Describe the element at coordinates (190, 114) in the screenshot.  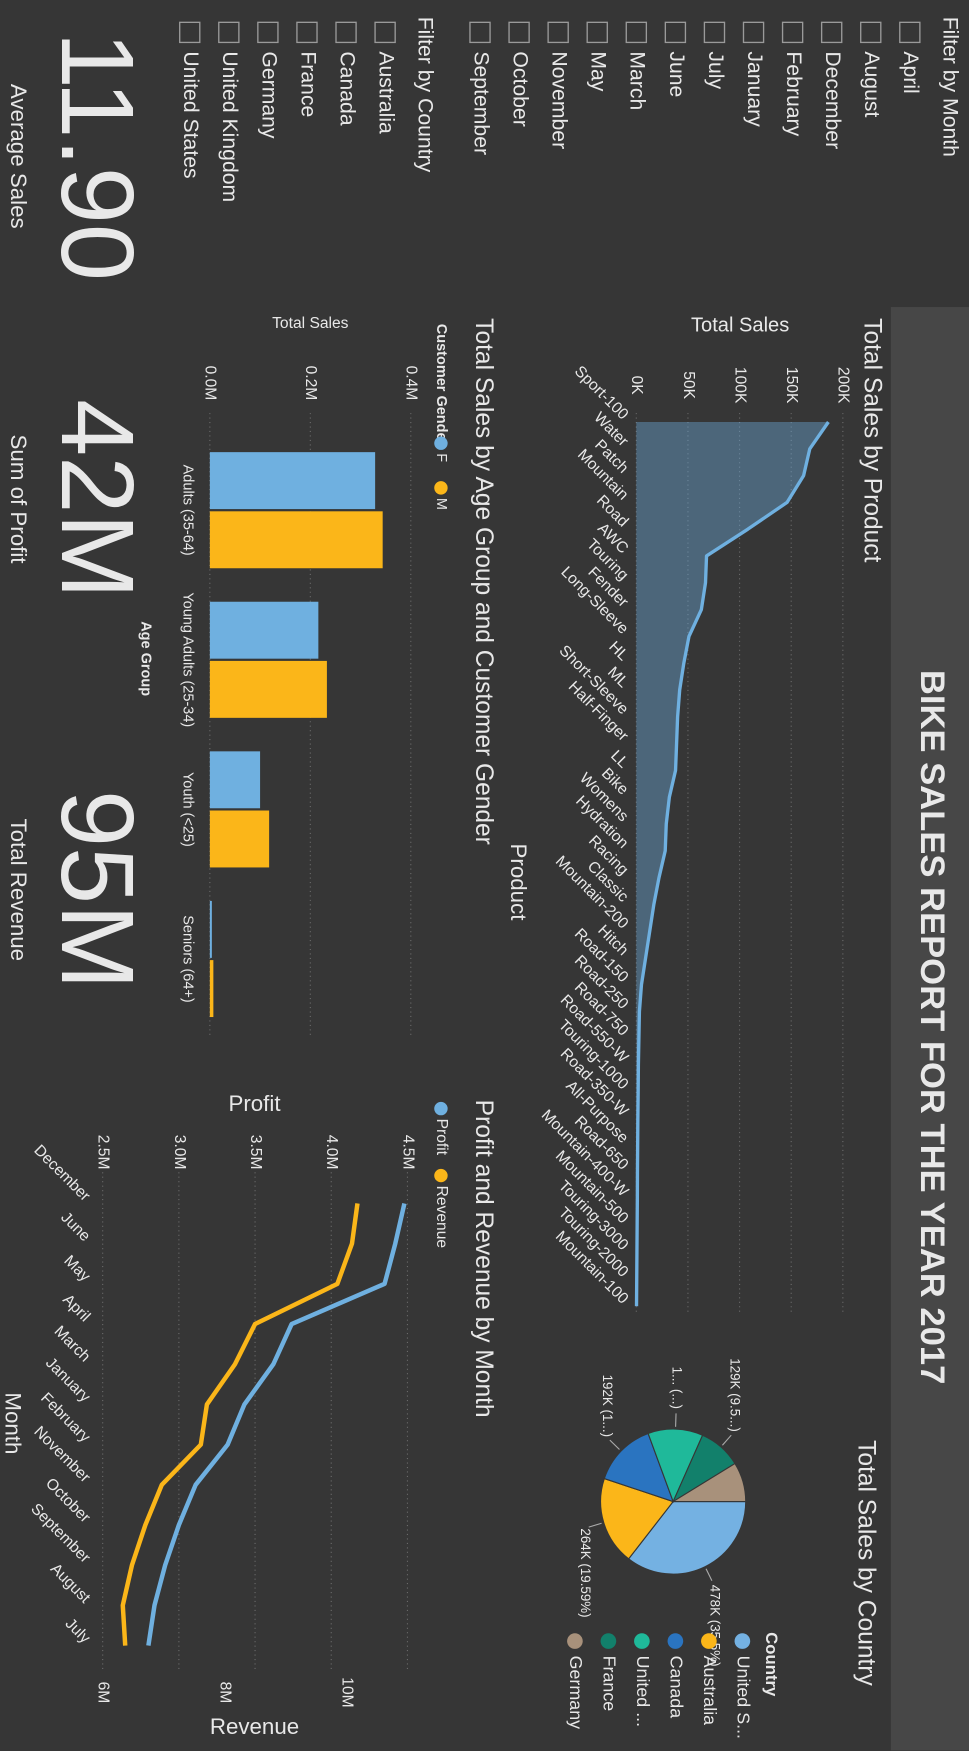
I see `filter-option: United States` at that location.